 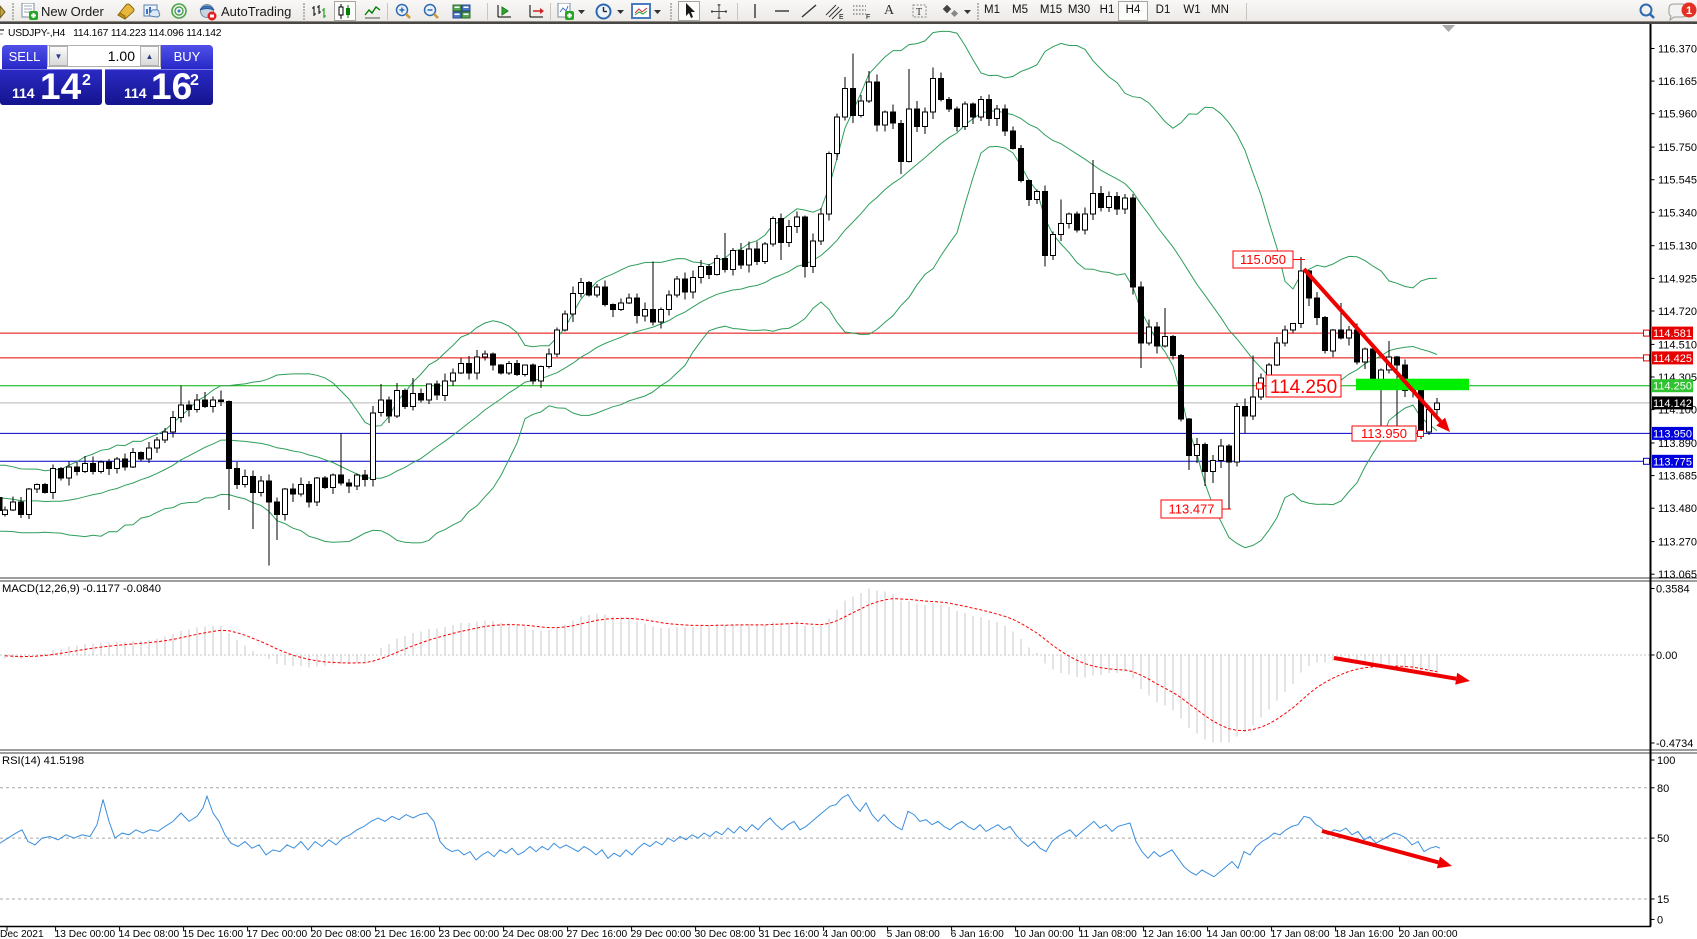 I want to click on svg-text: Dec 2021, so click(x=22, y=934).